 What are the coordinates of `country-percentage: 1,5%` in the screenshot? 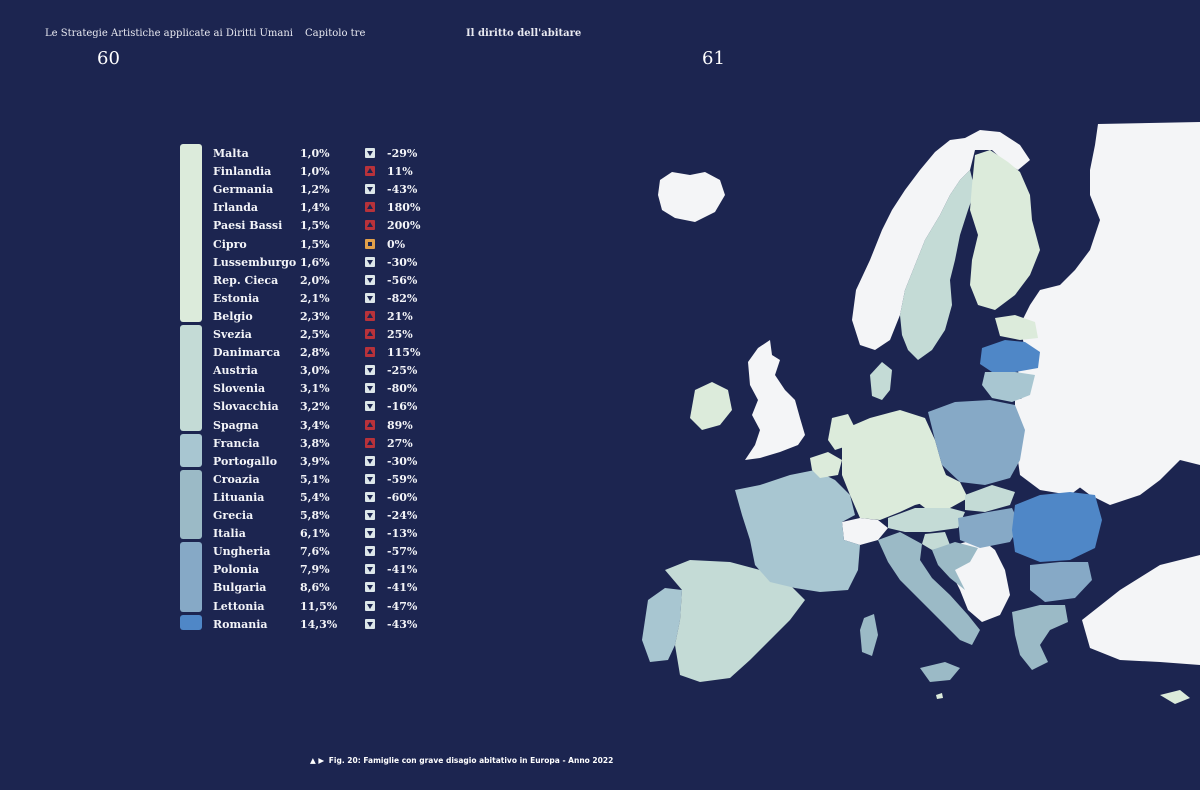 It's located at (315, 244).